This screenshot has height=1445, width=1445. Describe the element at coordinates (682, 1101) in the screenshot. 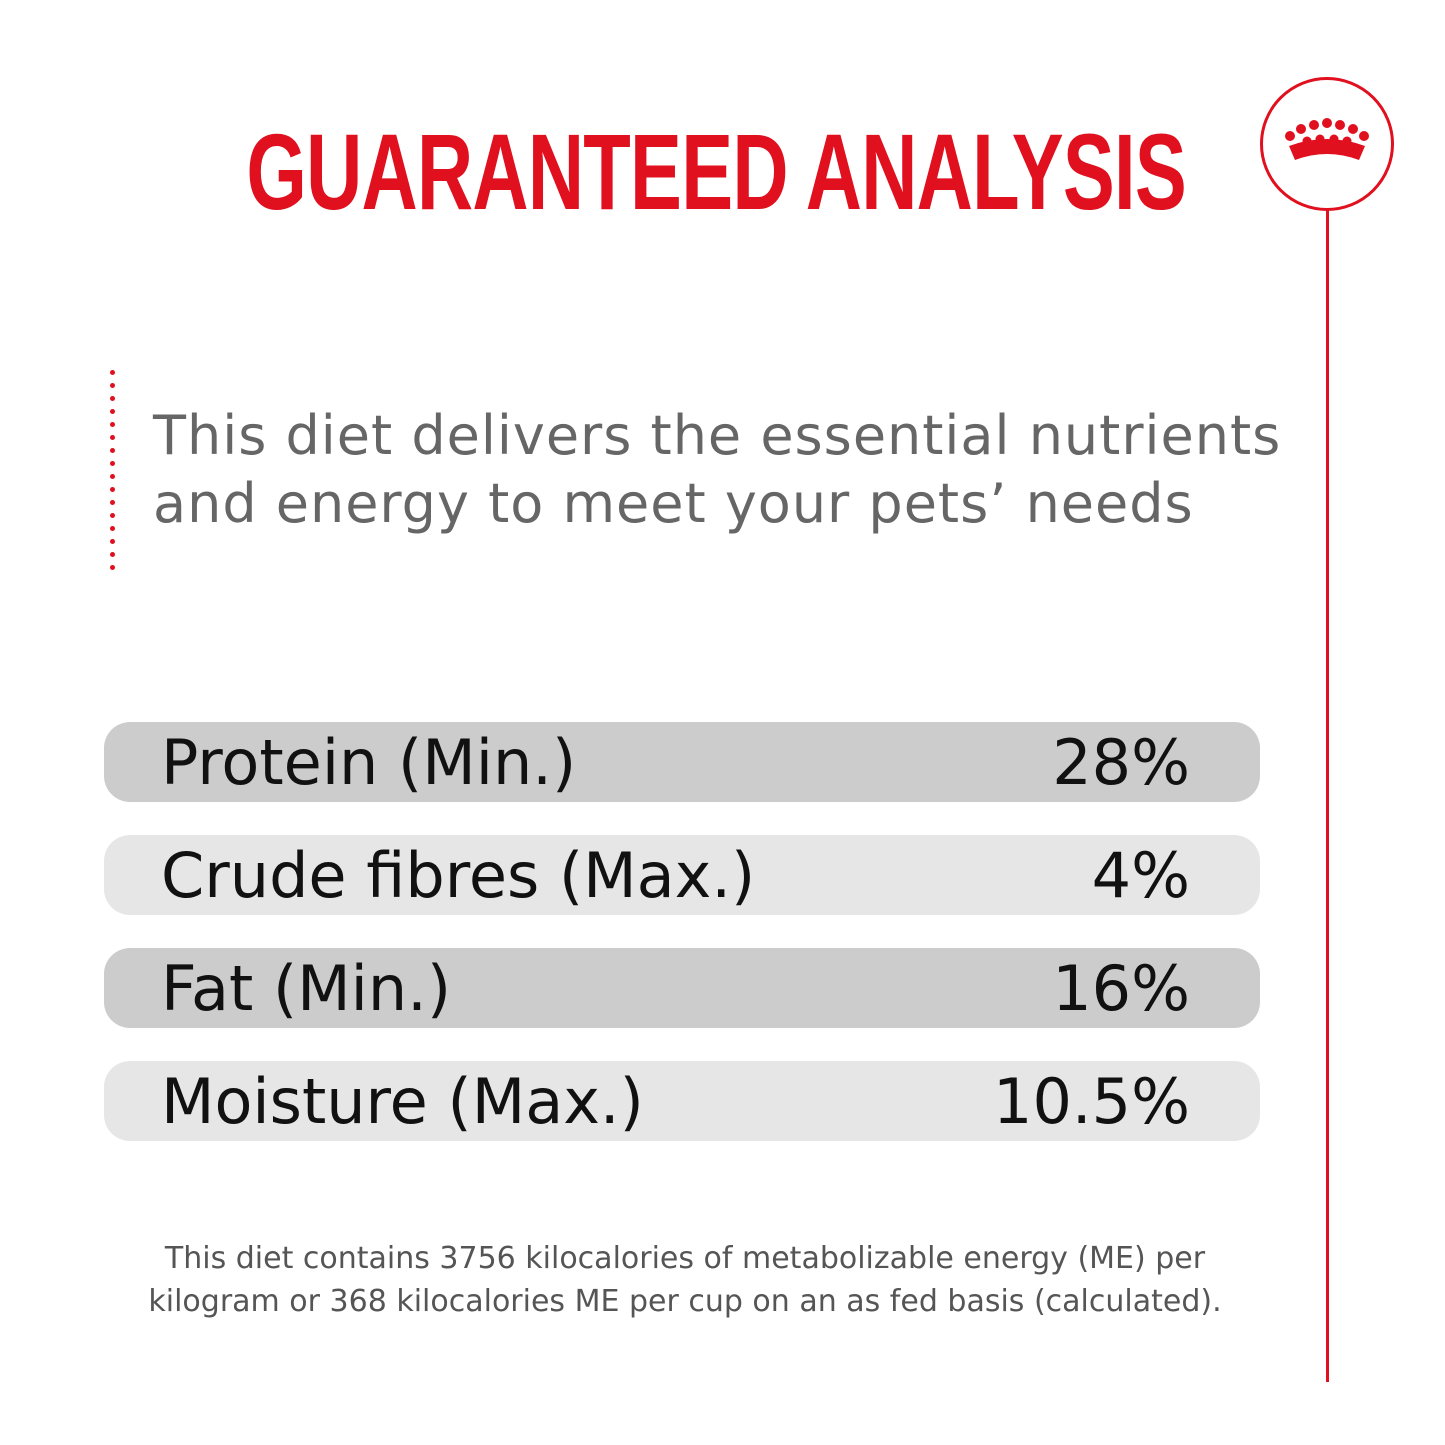

I see `analysis-row: Moisture (Max.) 10.5%` at that location.